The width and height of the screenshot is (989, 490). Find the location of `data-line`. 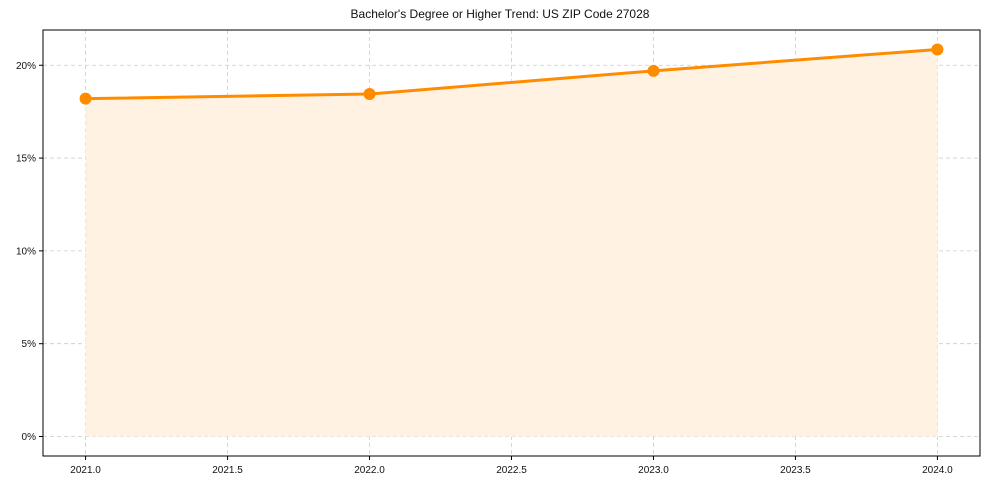

data-line is located at coordinates (511, 74).